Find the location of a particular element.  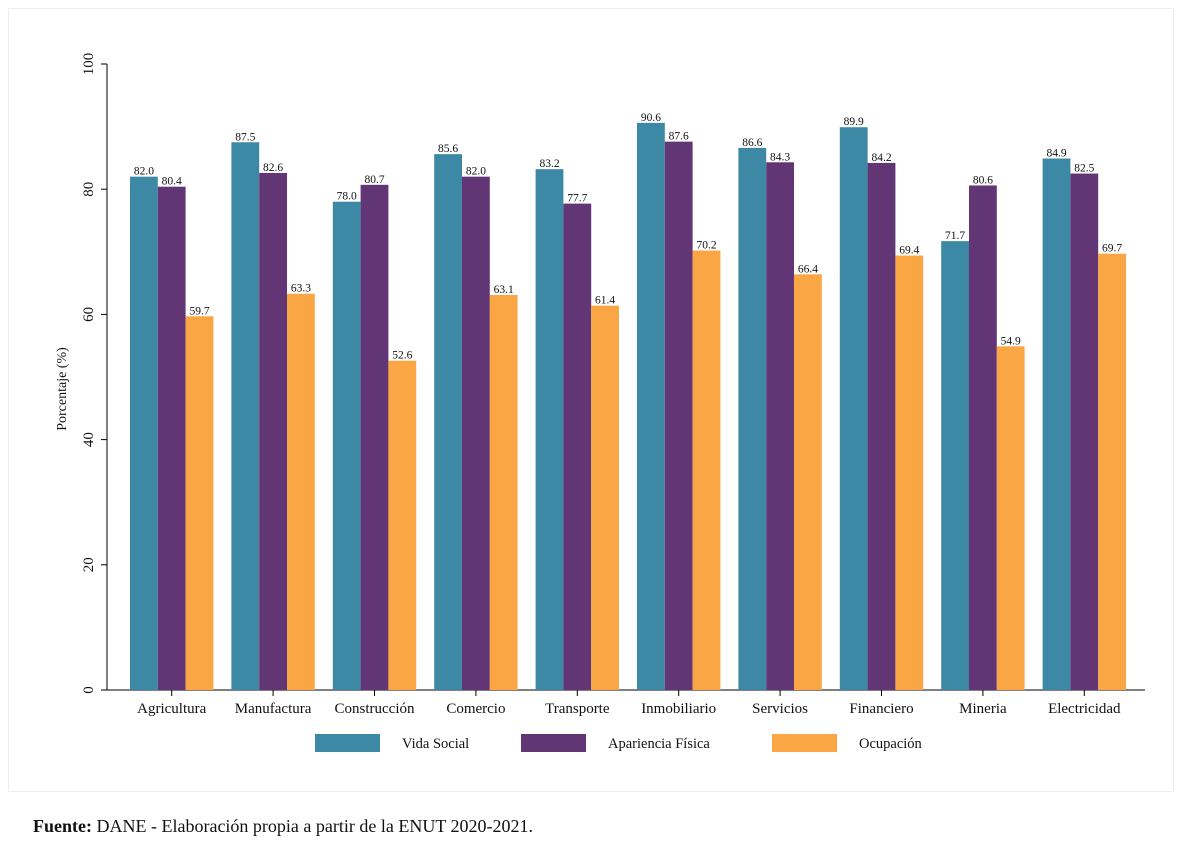

y-tick-label: 20 is located at coordinates (89, 564).